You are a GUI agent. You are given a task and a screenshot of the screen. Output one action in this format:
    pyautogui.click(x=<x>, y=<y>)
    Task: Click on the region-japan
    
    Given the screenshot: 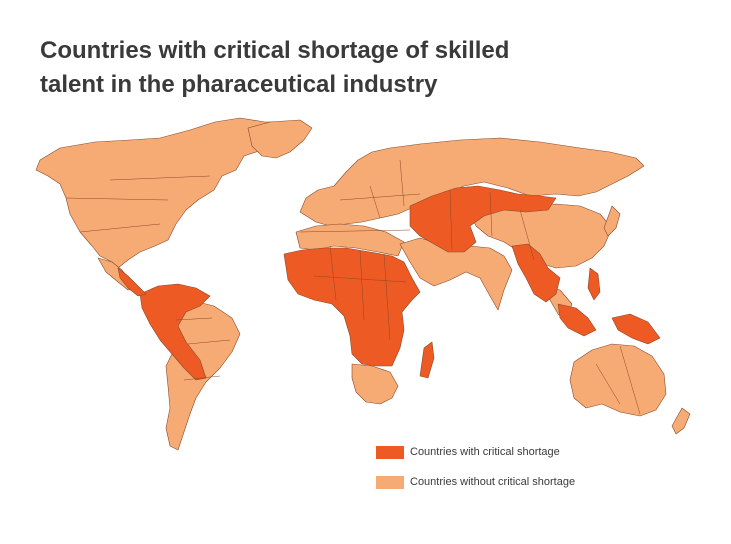 What is the action you would take?
    pyautogui.click(x=612, y=221)
    